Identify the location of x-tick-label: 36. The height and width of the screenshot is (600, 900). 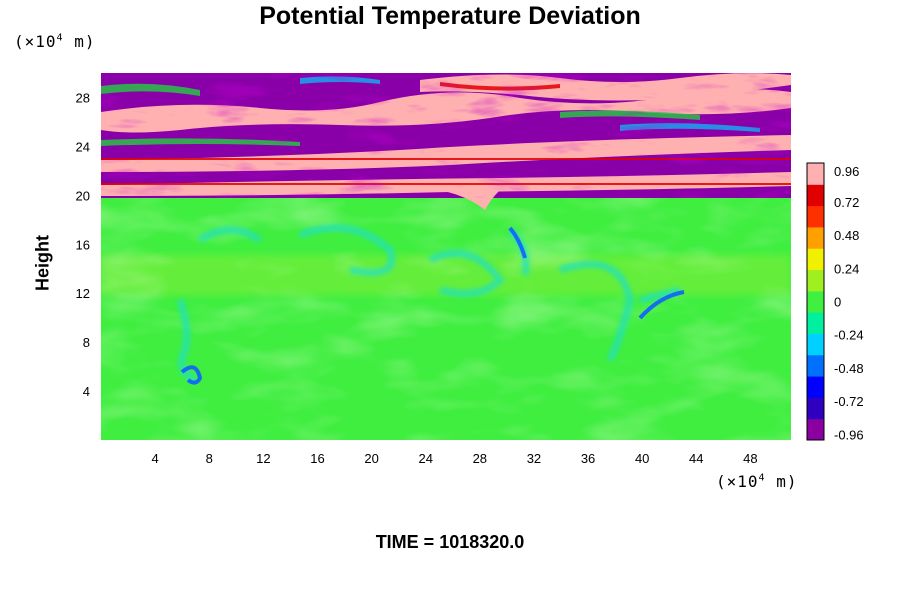
(588, 458).